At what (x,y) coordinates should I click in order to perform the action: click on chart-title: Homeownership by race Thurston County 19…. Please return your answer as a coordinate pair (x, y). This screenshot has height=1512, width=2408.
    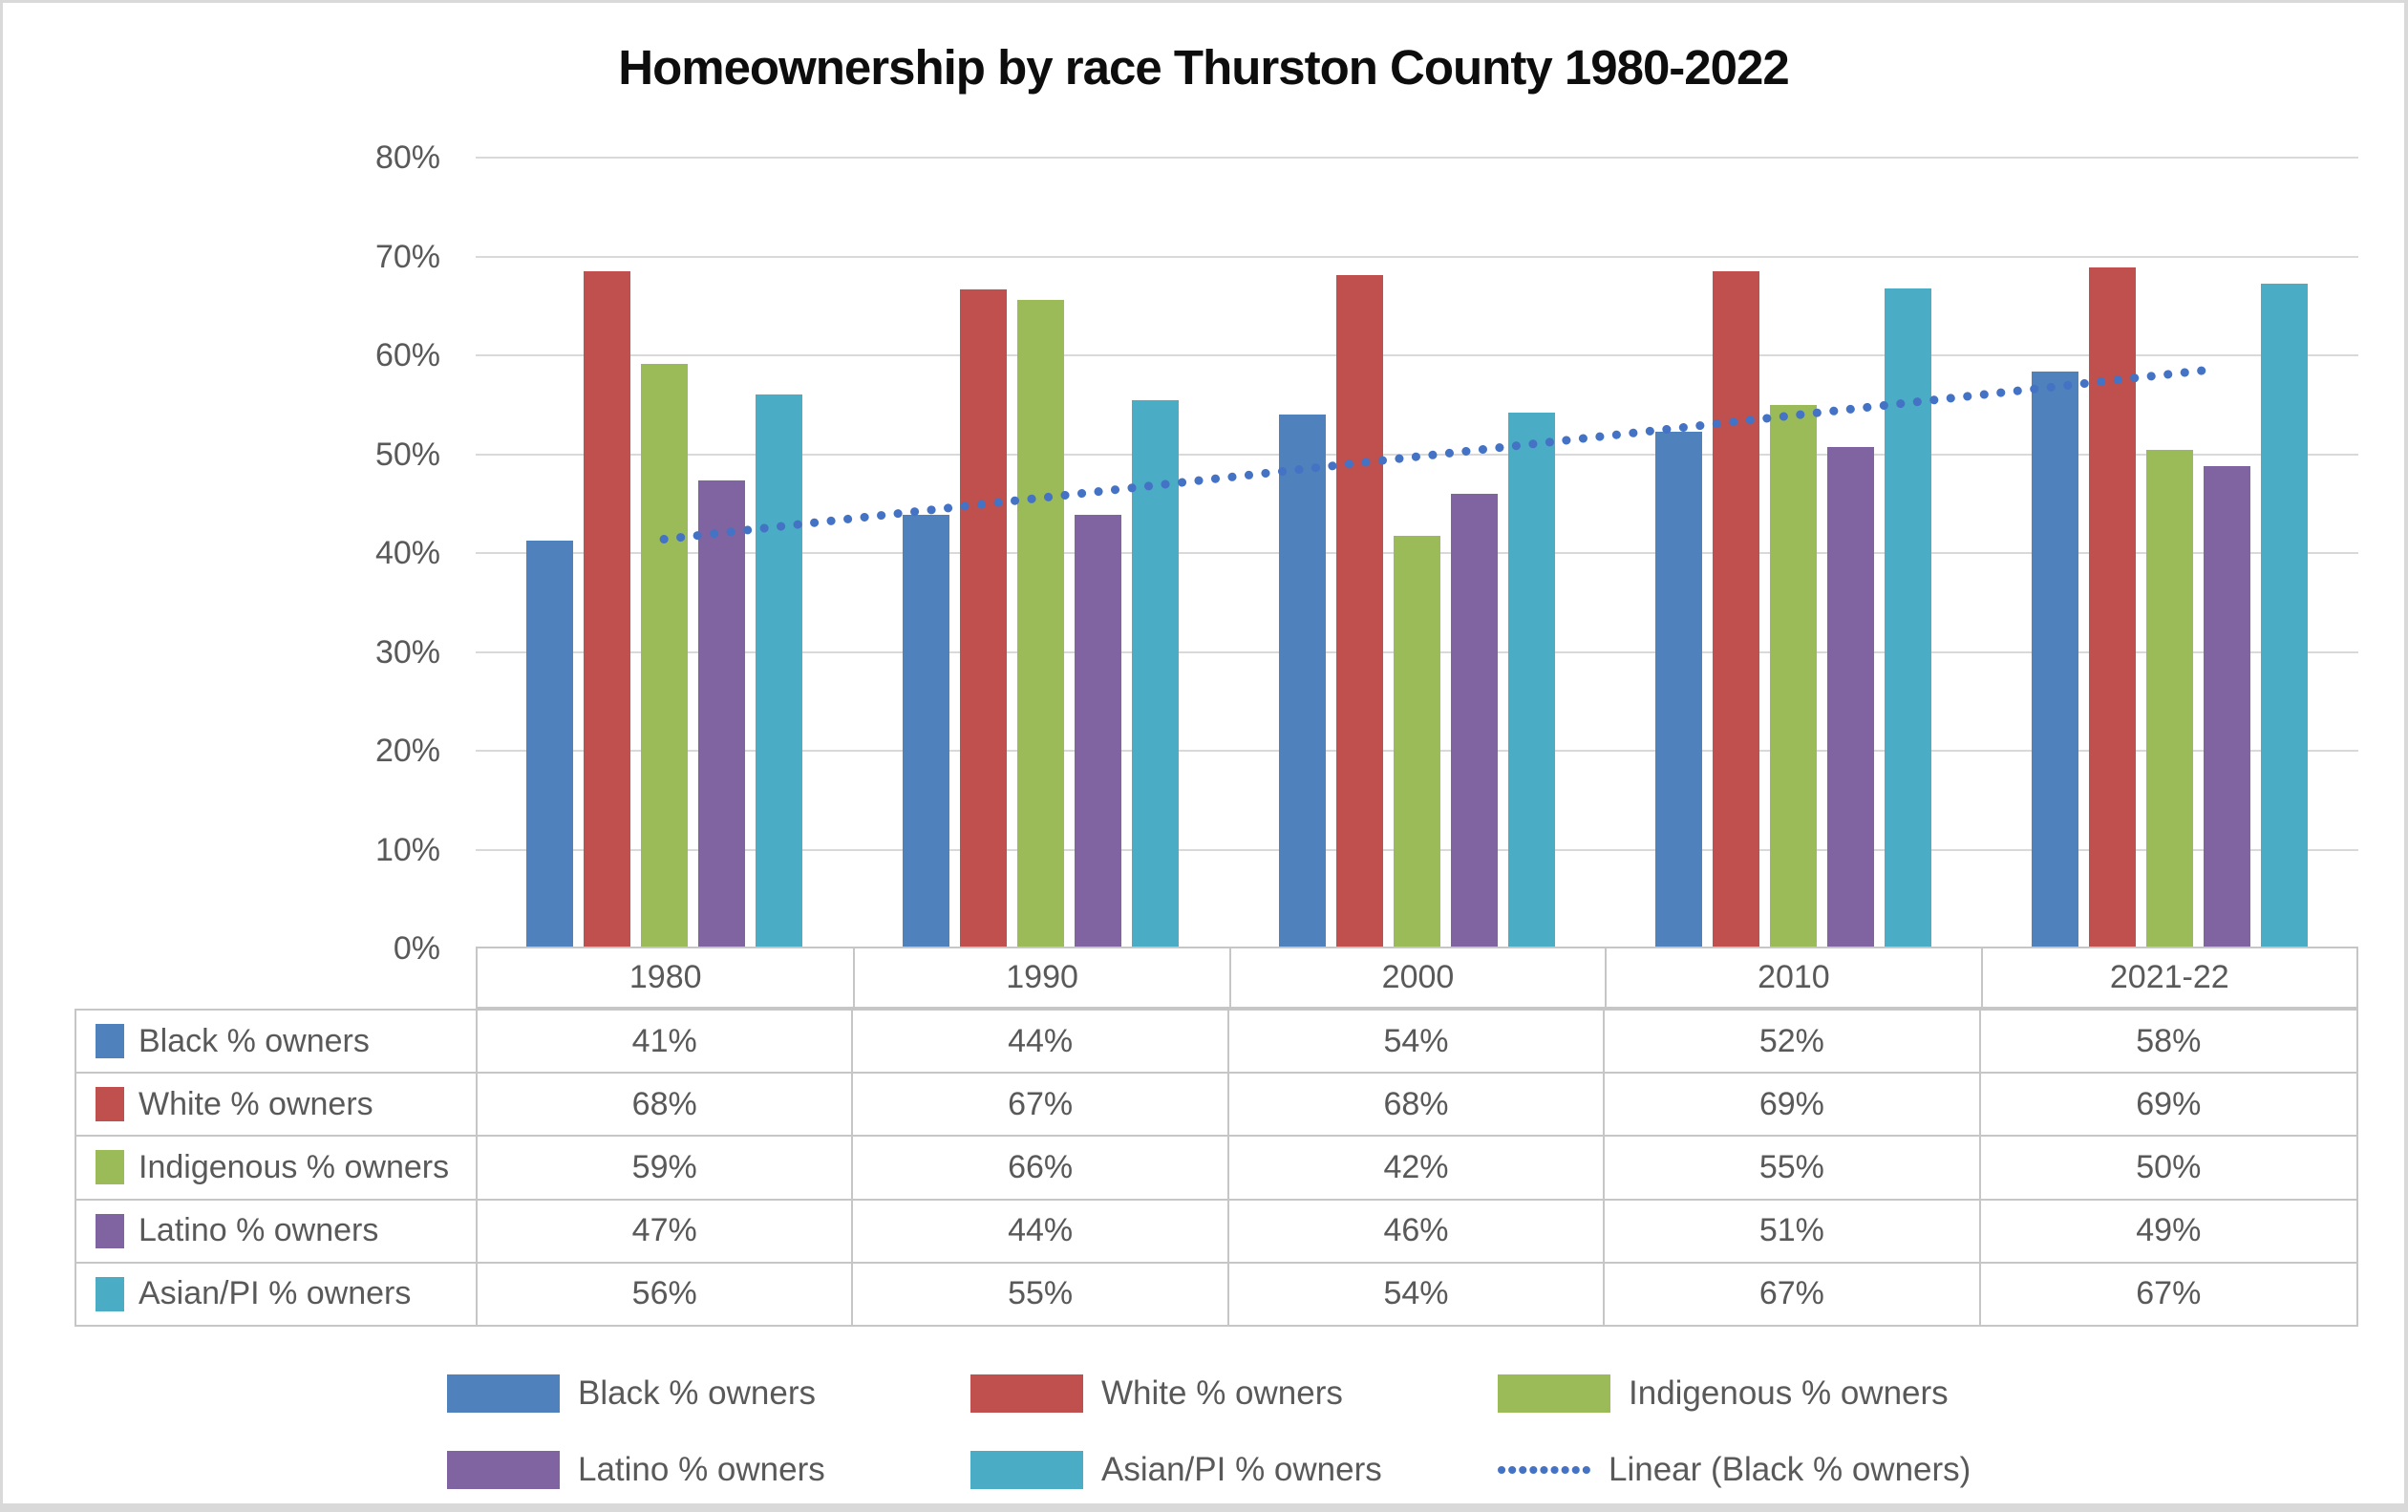
    Looking at the image, I should click on (1204, 67).